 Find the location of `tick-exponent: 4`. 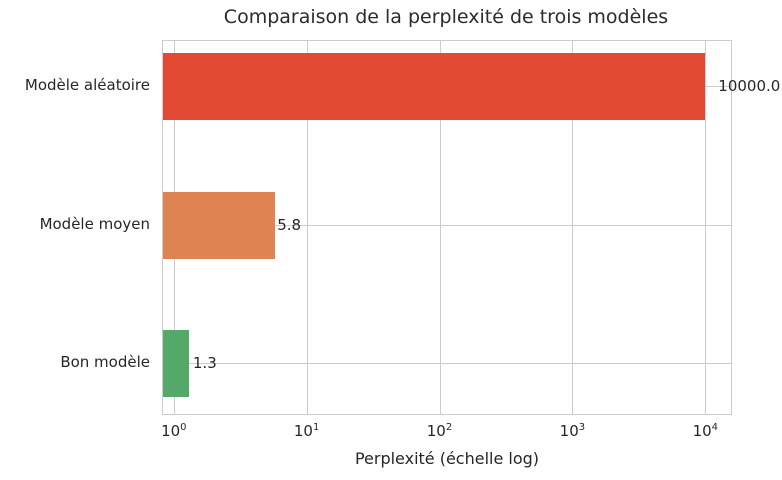

tick-exponent: 4 is located at coordinates (715, 427).